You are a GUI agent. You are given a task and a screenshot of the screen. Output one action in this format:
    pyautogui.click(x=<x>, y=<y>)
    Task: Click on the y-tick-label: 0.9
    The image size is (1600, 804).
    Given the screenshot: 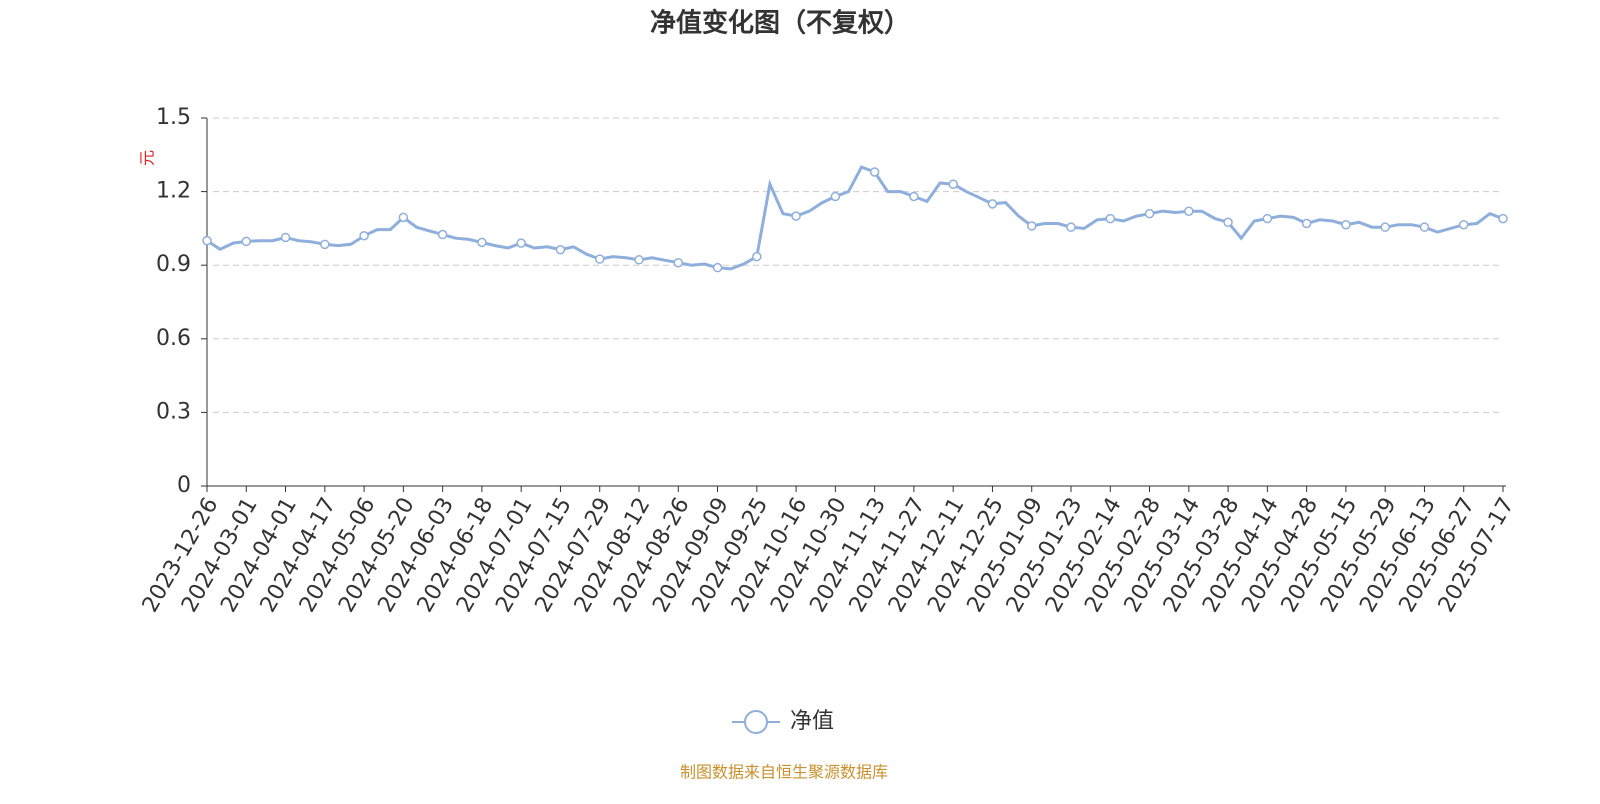 What is the action you would take?
    pyautogui.click(x=173, y=264)
    